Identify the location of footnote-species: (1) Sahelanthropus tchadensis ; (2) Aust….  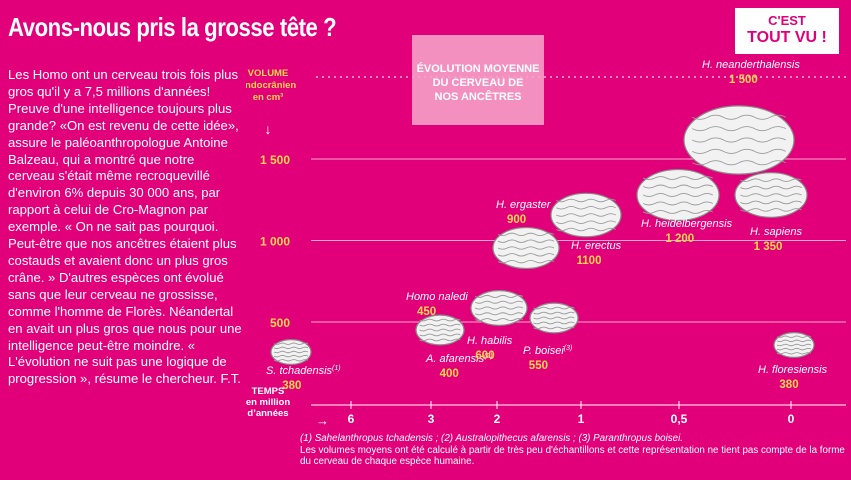
(492, 438).